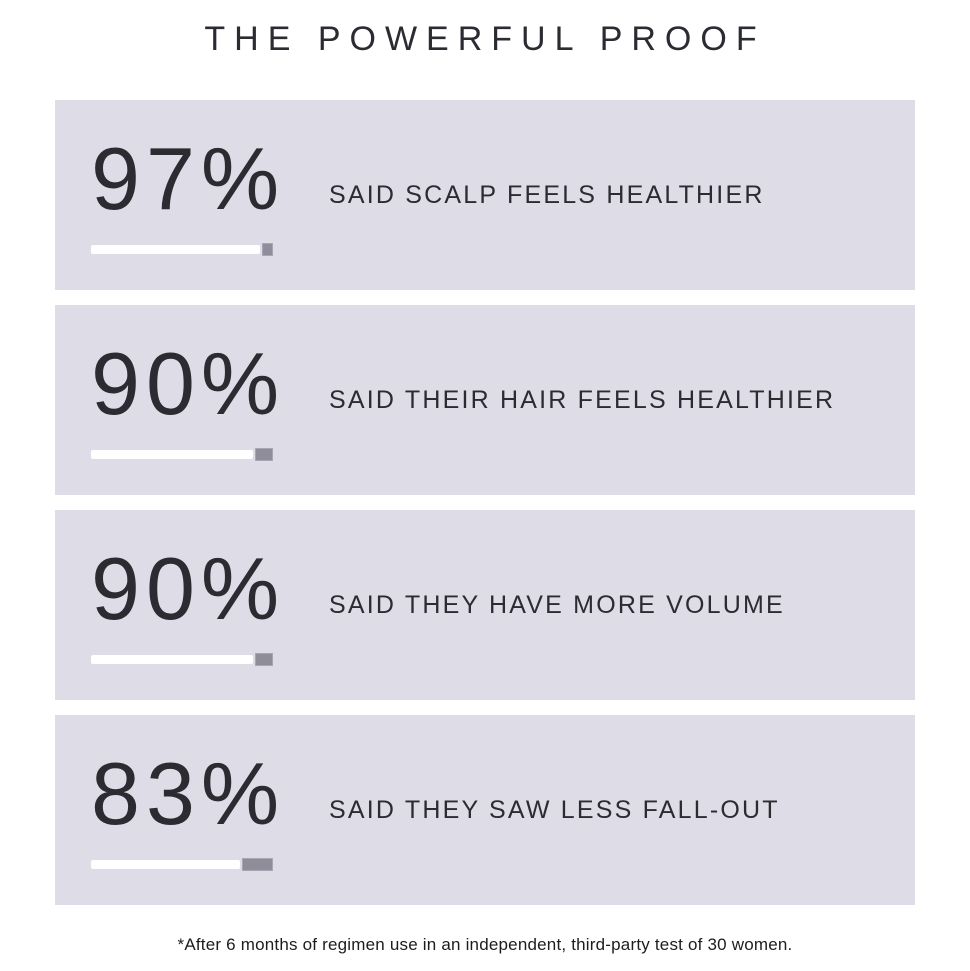 The image size is (970, 971). What do you see at coordinates (547, 194) in the screenshot?
I see `stat-label: SAID SCALP FEELS HEALTHIER` at bounding box center [547, 194].